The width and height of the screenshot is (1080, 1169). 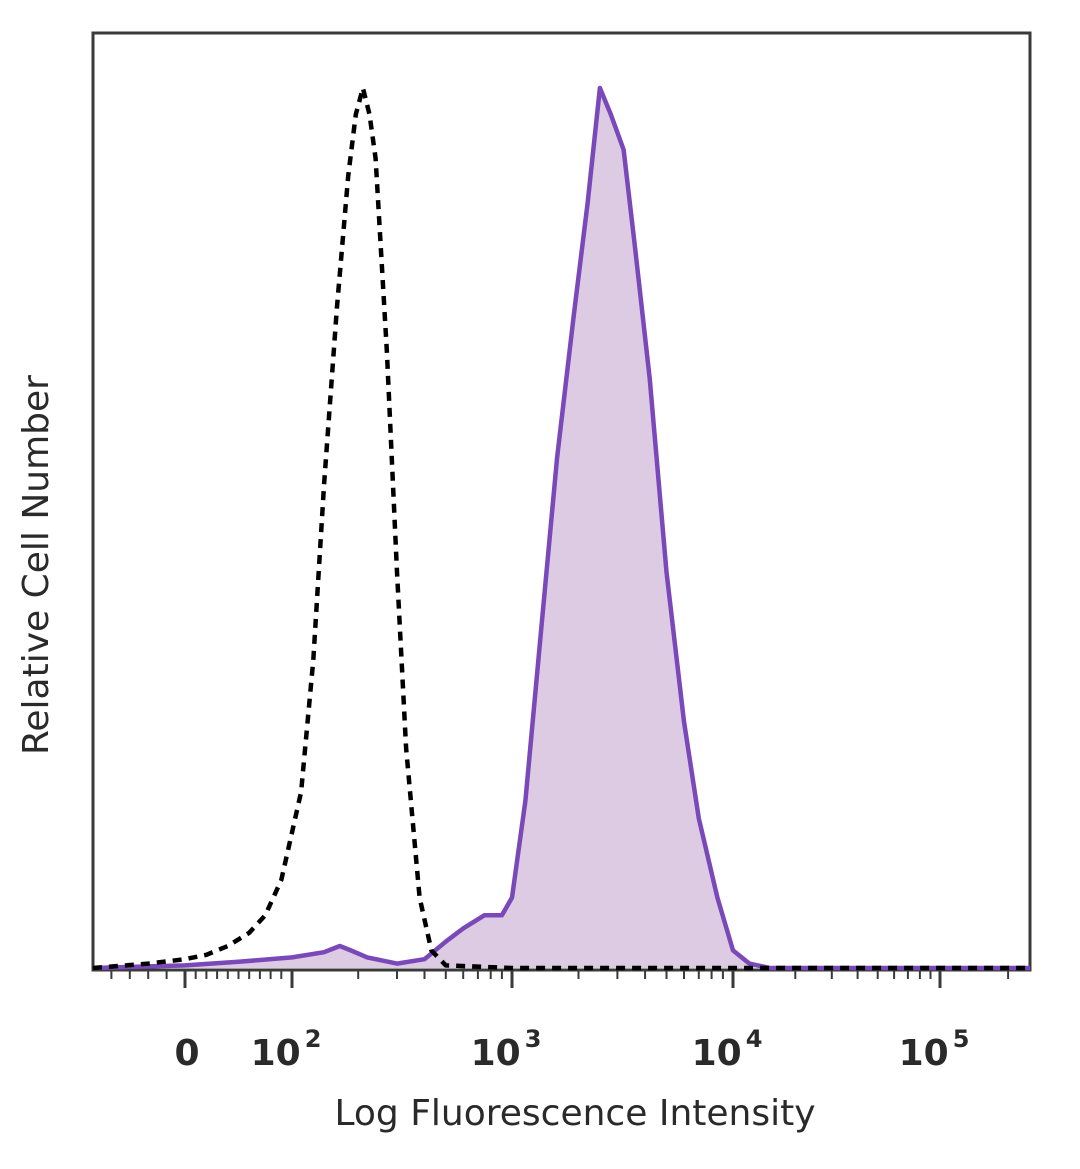 What do you see at coordinates (186, 1053) in the screenshot?
I see `x-tick-label: 0` at bounding box center [186, 1053].